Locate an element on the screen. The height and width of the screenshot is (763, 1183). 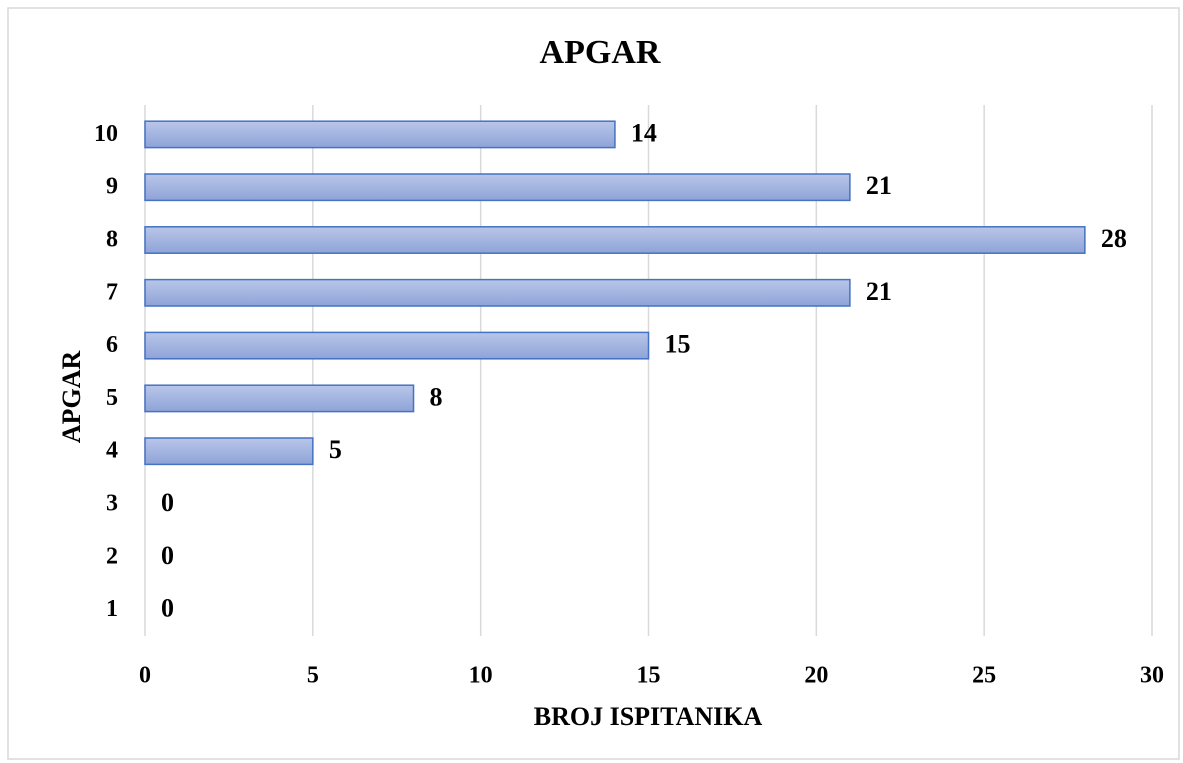
y-tick-label: 7 is located at coordinates (112, 292).